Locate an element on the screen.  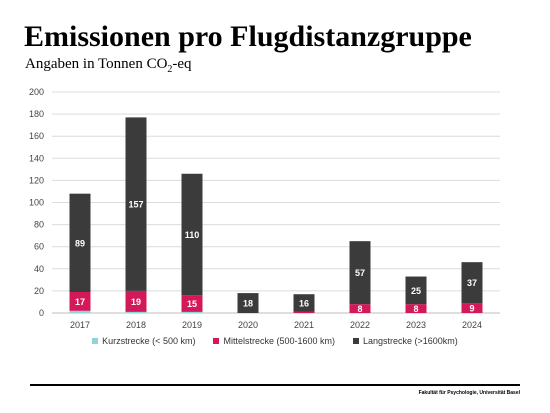
legend-item: Mittelstrecke (500-1600 km) is located at coordinates (274, 341).